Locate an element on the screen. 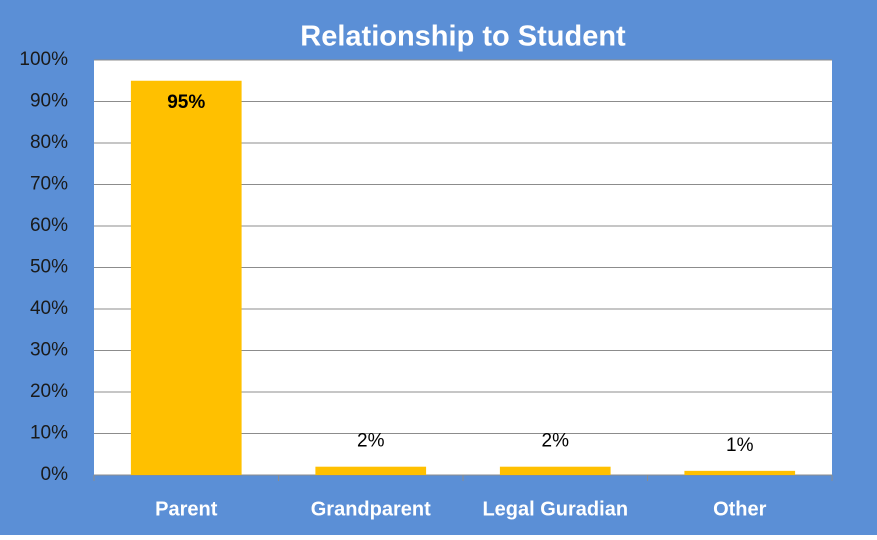 This screenshot has width=877, height=540. y-tick-label: 10% is located at coordinates (49, 433).